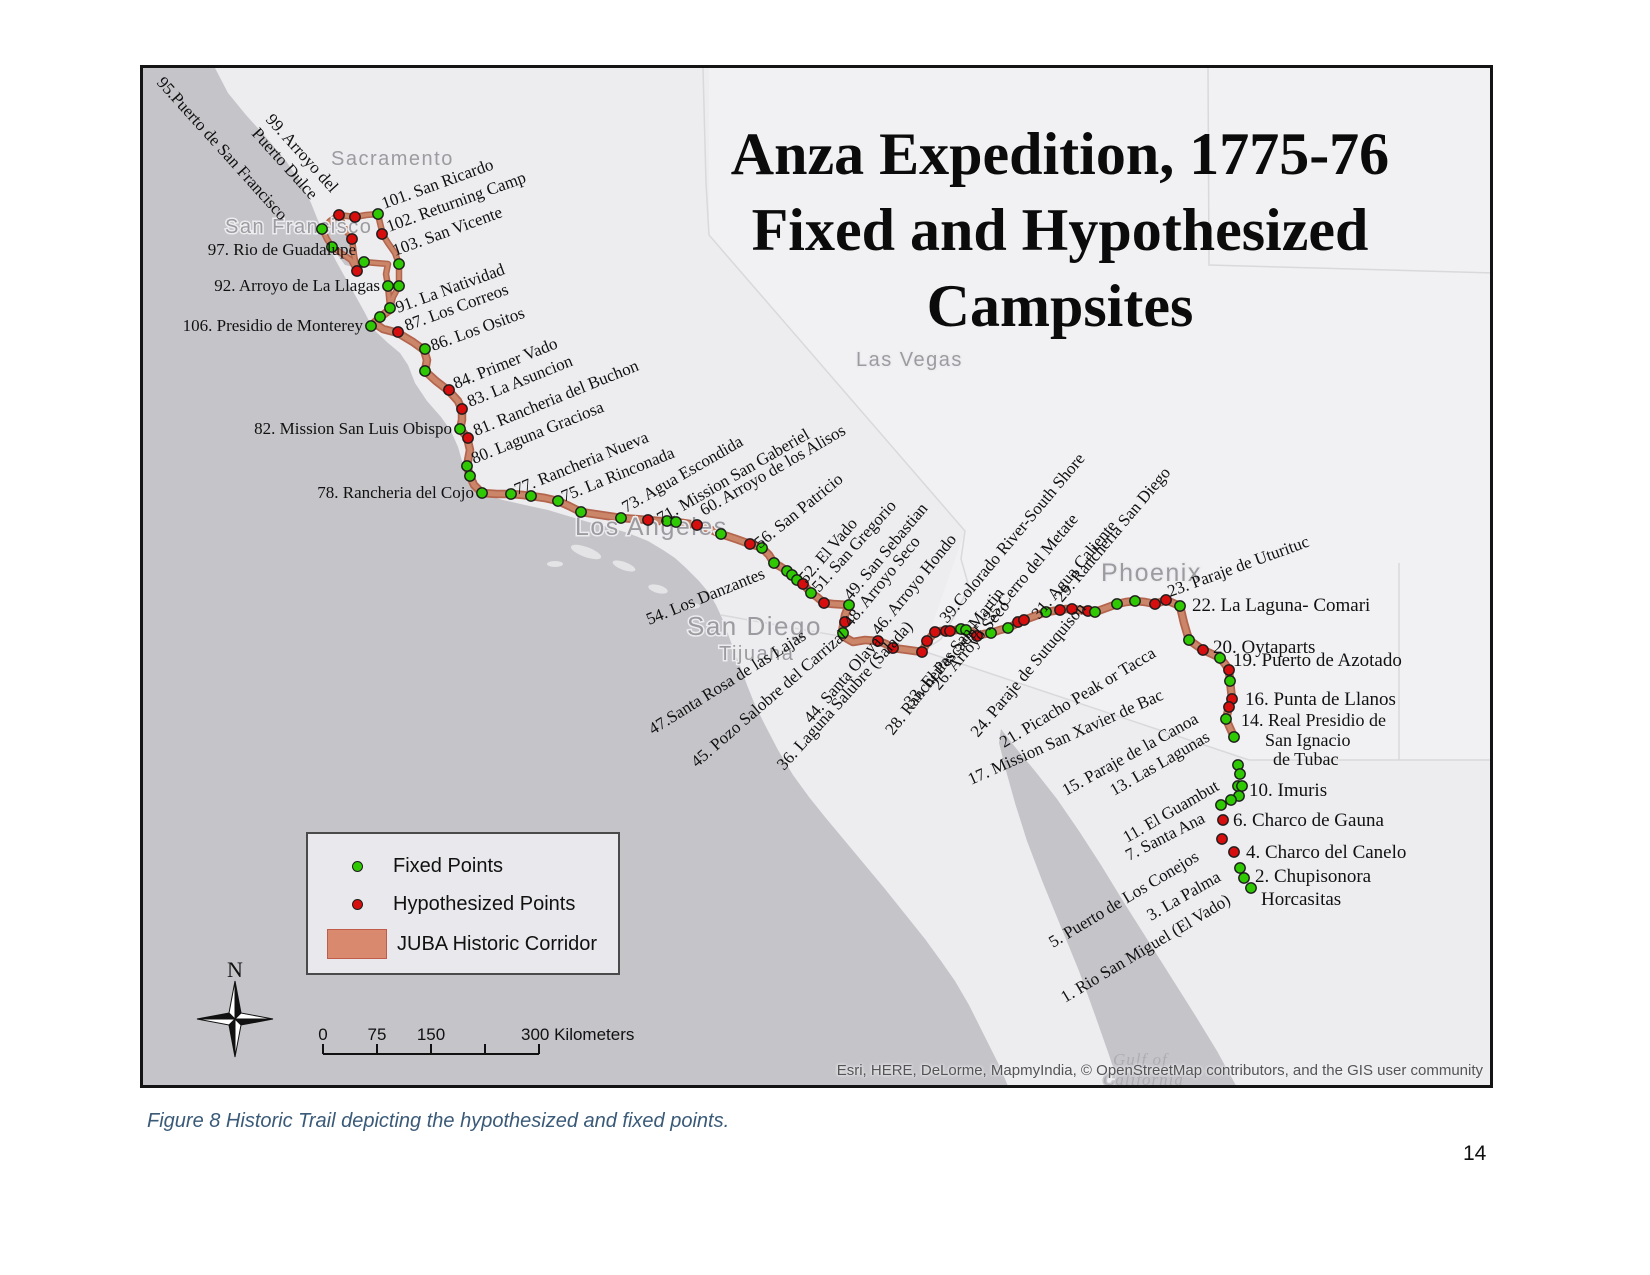  I want to click on scale-label: 75, so click(377, 1034).